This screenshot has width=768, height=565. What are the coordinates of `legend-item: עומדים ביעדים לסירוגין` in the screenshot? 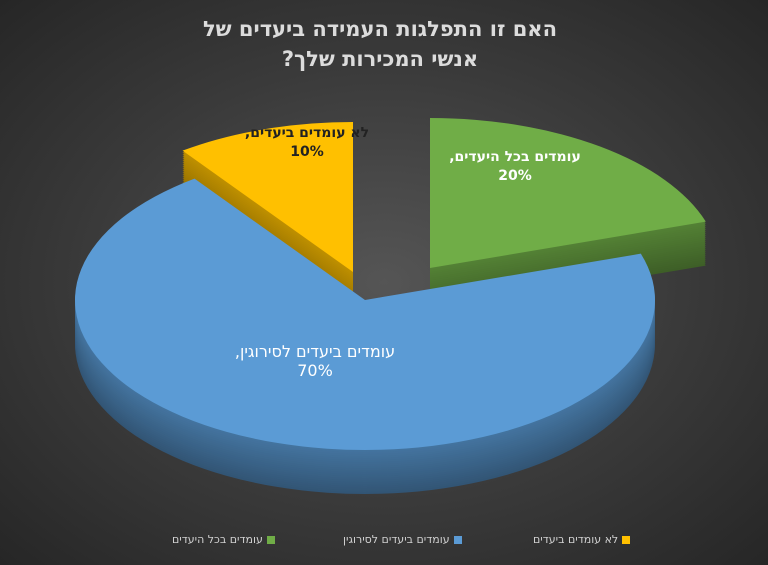 It's located at (402, 539).